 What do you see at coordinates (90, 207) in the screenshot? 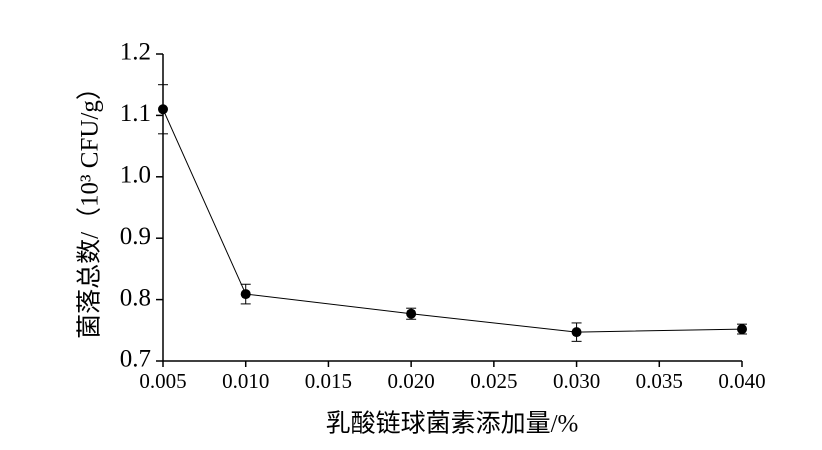
I see `y-axis-label: 菌落总数/（10³ CFU/g）` at bounding box center [90, 207].